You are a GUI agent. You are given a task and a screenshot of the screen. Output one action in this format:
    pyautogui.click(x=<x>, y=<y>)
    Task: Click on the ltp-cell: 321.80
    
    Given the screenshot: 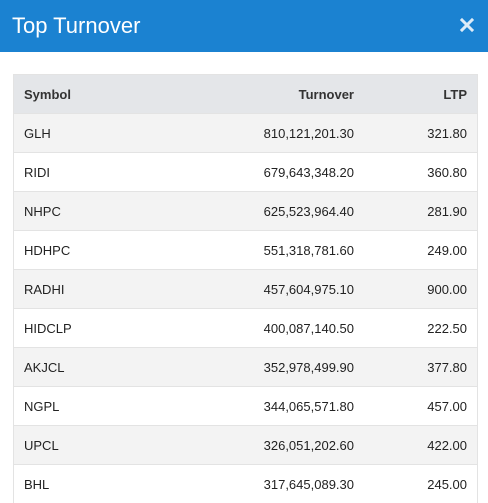 What is the action you would take?
    pyautogui.click(x=420, y=133)
    